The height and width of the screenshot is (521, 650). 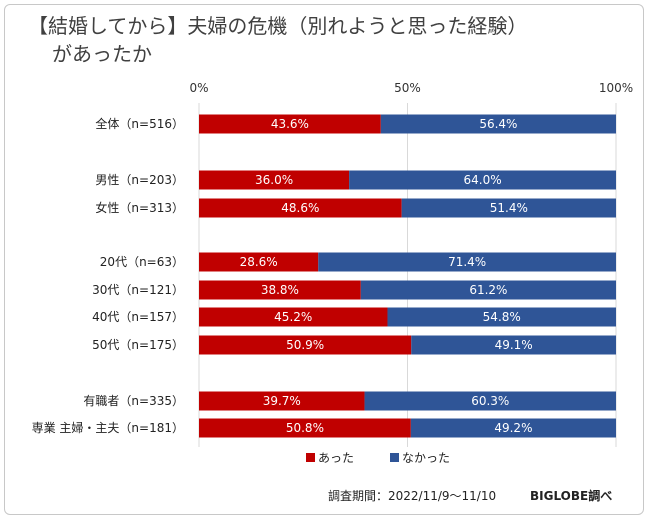 What do you see at coordinates (139, 180) in the screenshot?
I see `category-label: 男性（n=203）` at bounding box center [139, 180].